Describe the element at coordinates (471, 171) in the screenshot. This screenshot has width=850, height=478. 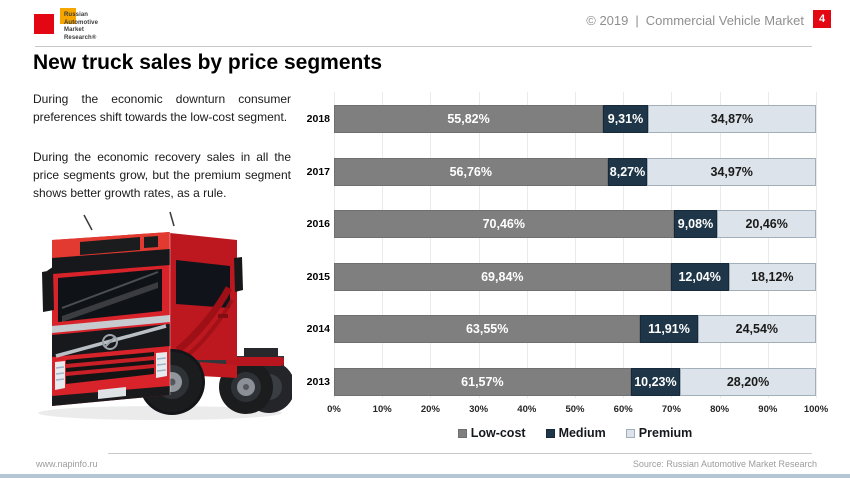
I see `bar-segment-low-cost: 56,76%` at that location.